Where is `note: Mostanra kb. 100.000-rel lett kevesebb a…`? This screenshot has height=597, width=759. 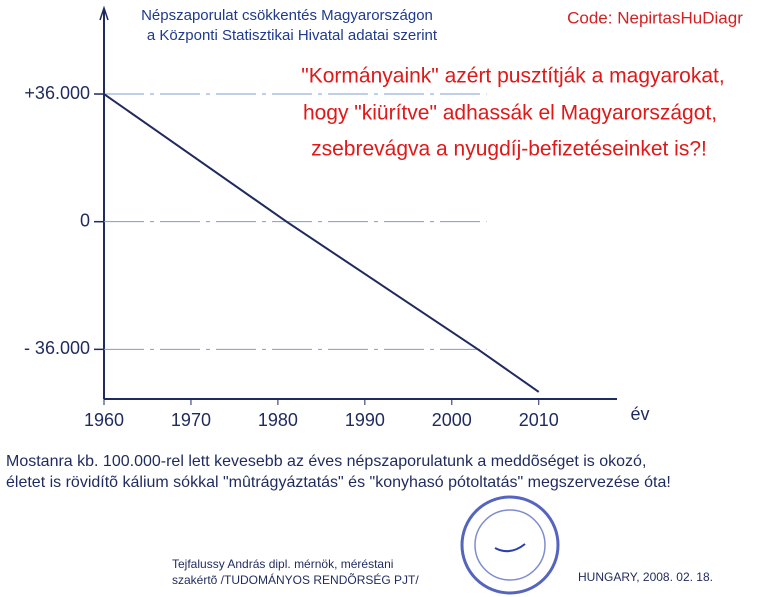 note: Mostanra kb. 100.000-rel lett kevesebb a… is located at coordinates (326, 461).